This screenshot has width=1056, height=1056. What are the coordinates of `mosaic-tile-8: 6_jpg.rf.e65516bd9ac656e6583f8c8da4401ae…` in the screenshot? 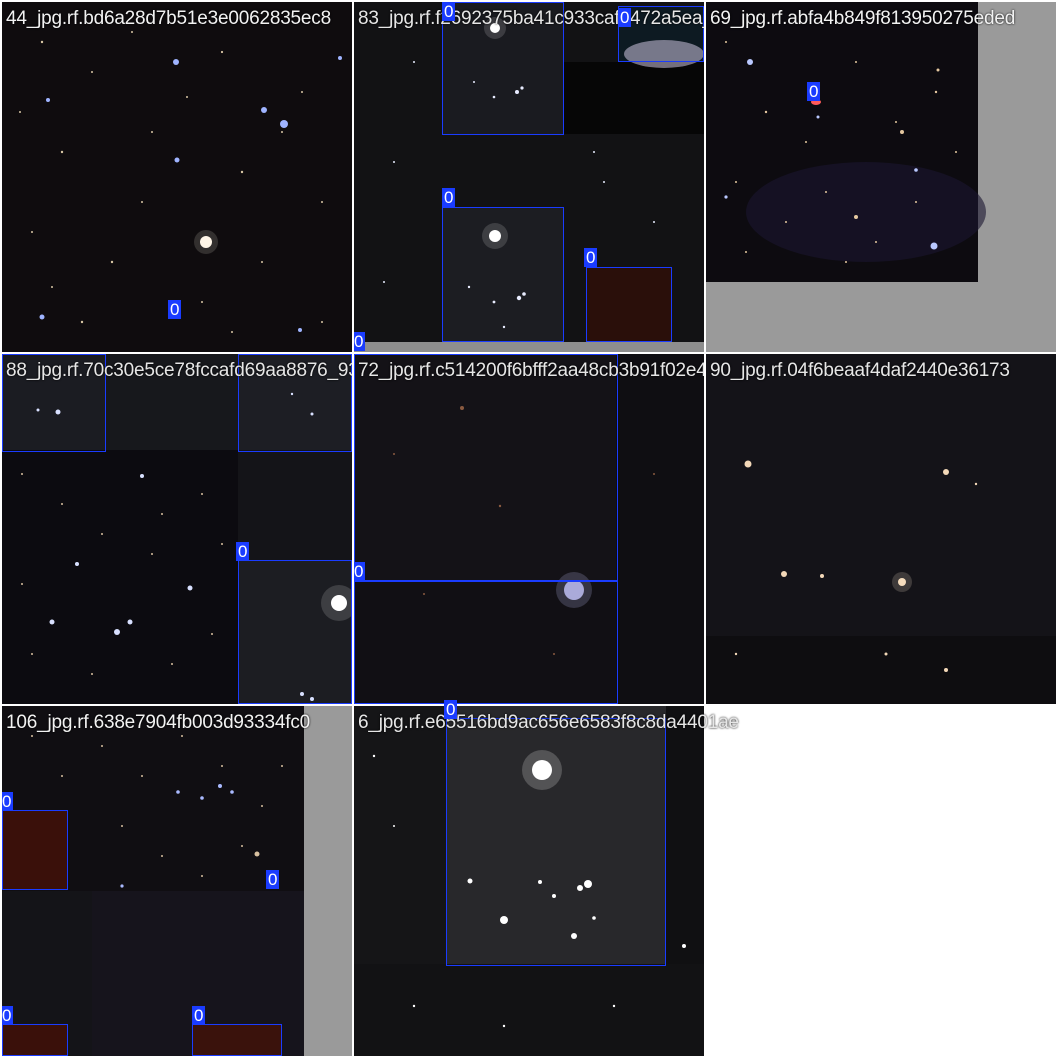 It's located at (546, 878).